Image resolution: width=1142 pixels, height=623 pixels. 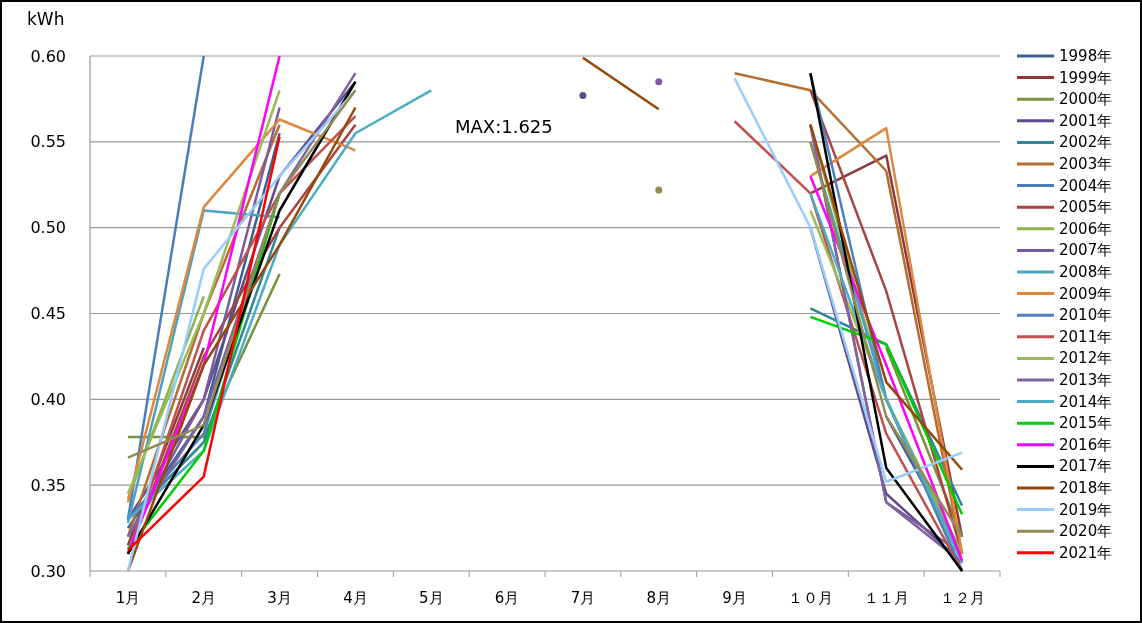 I want to click on y-tick-label: 0.60, so click(x=48, y=56).